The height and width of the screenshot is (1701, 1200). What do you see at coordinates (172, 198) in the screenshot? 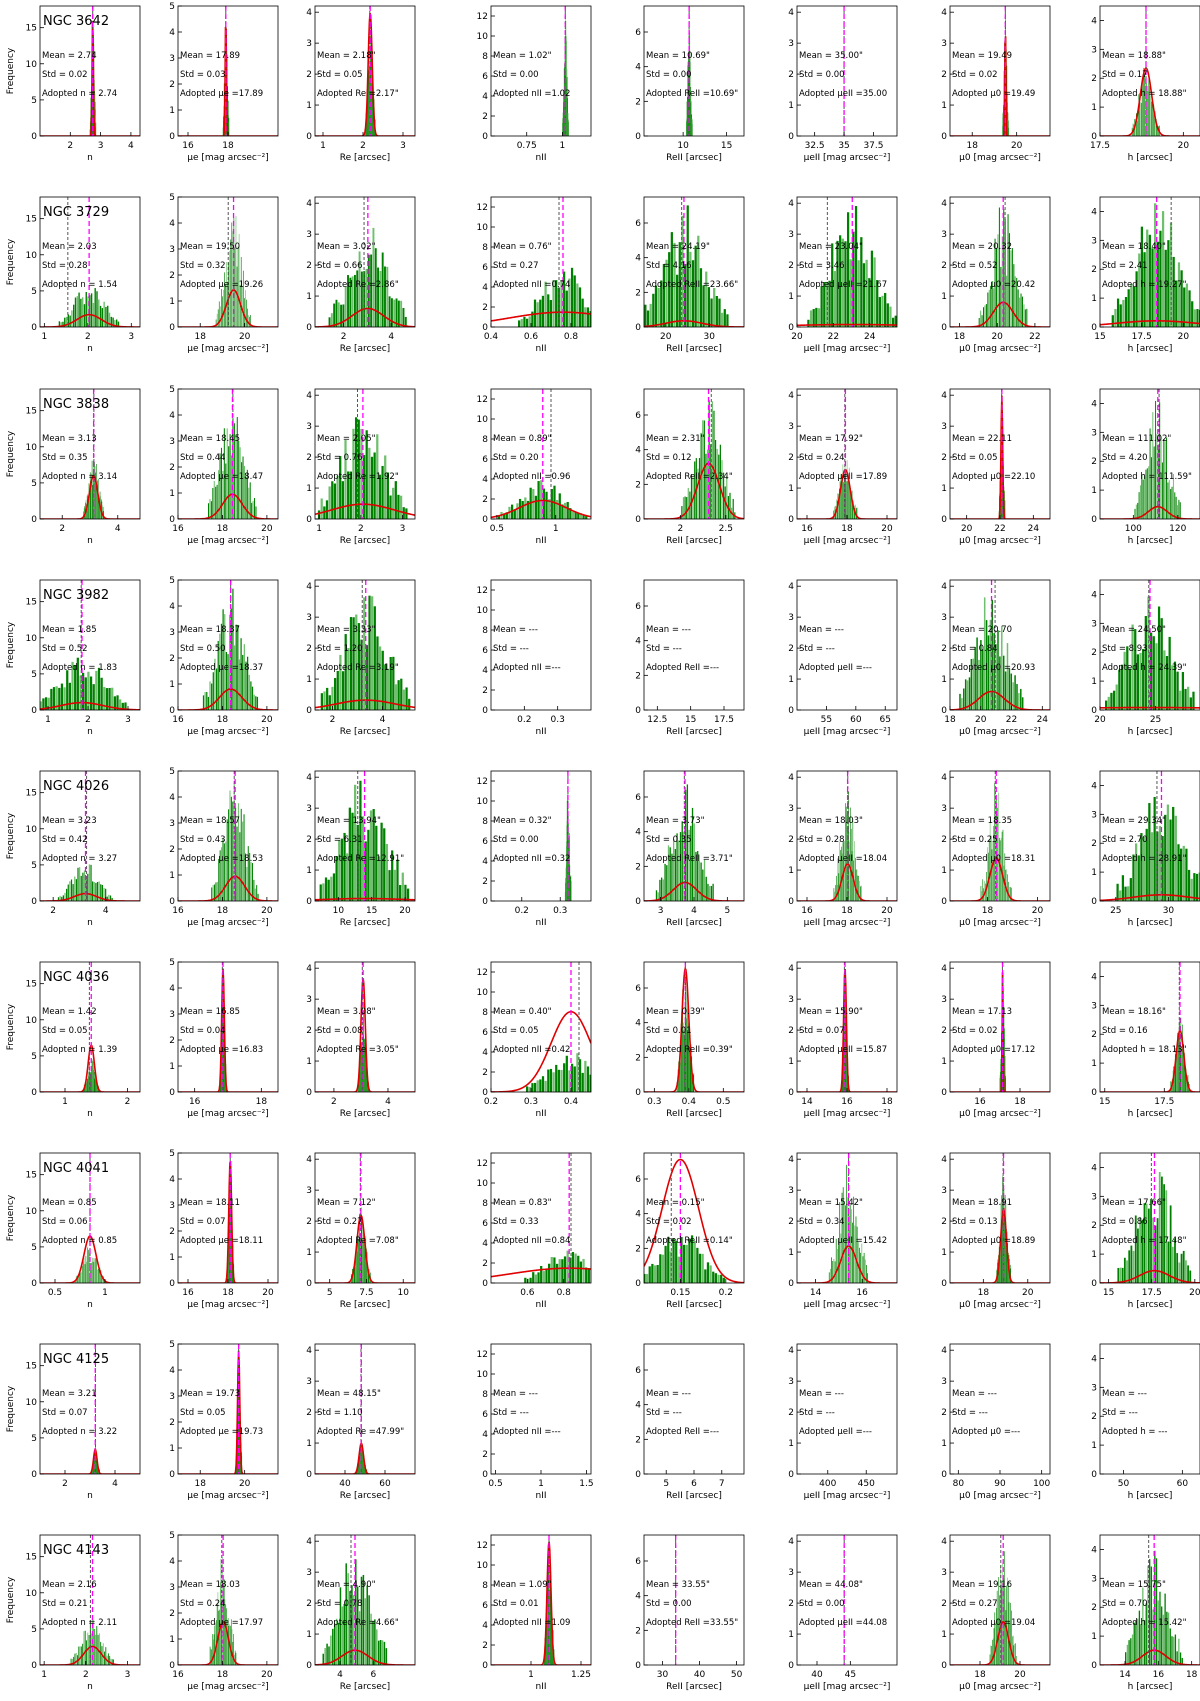
I see `y-tick-label: 5` at bounding box center [172, 198].